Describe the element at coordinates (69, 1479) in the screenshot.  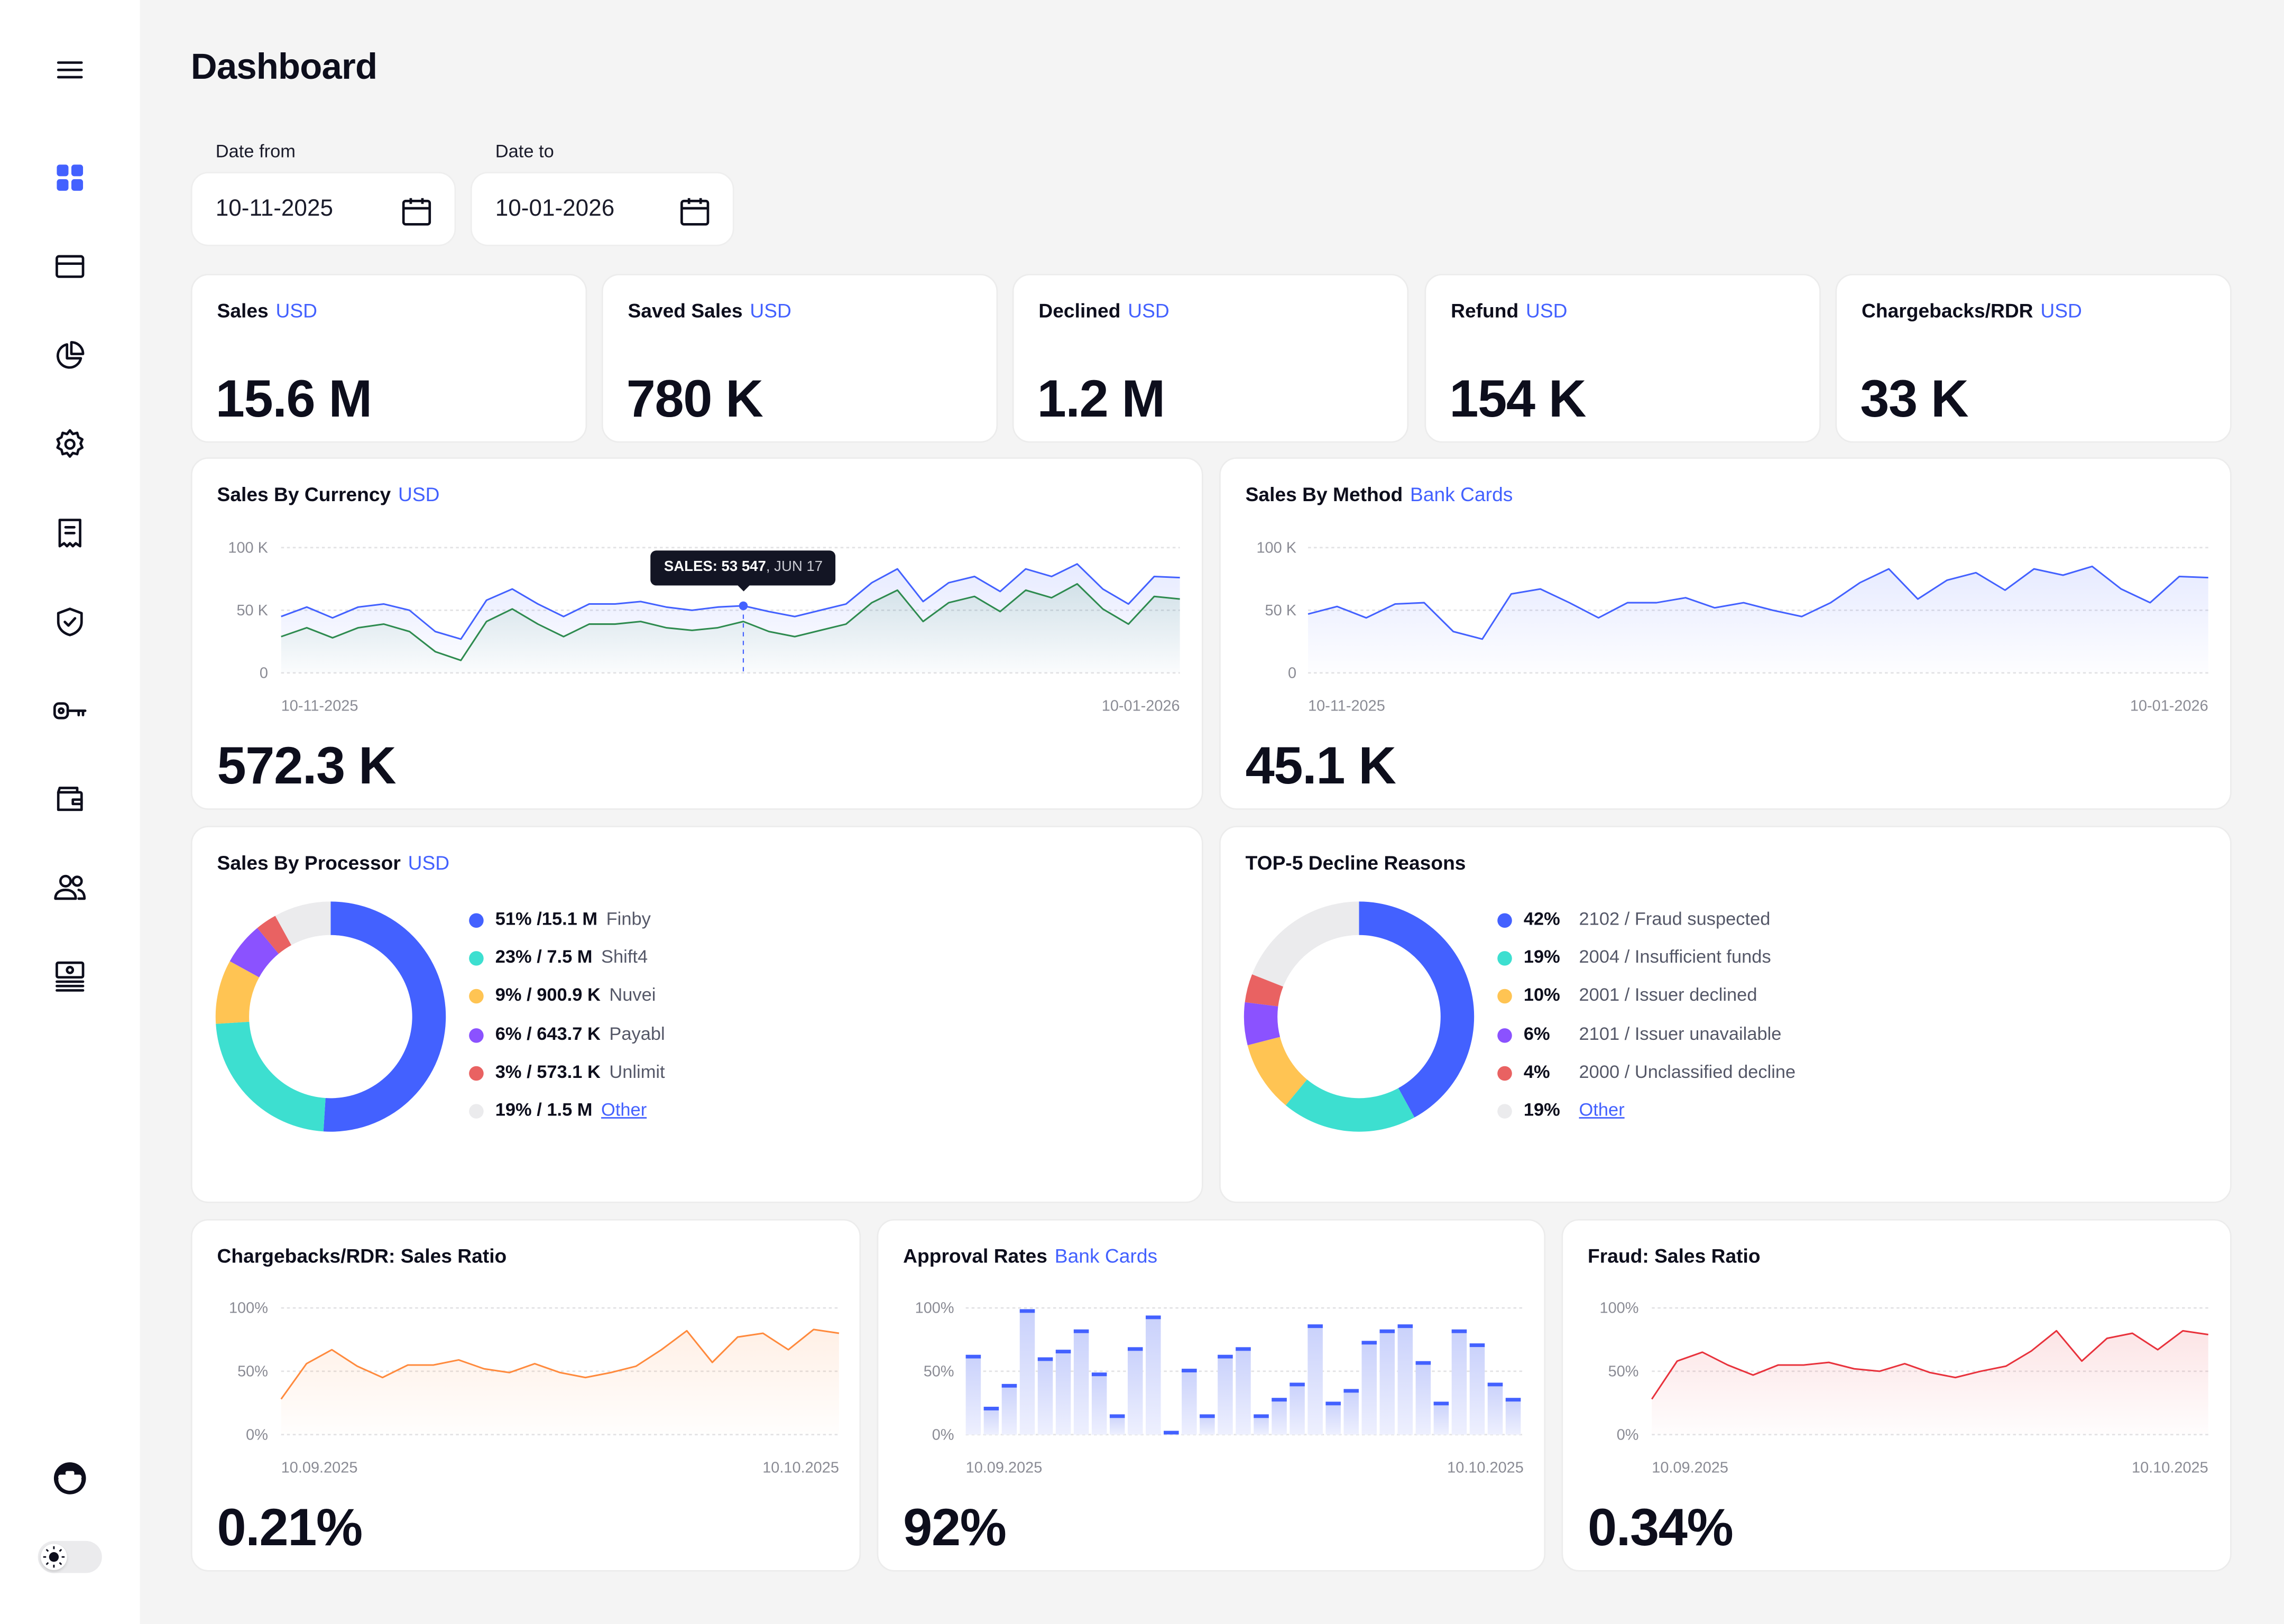
I see `briefcase-avatar-icon` at that location.